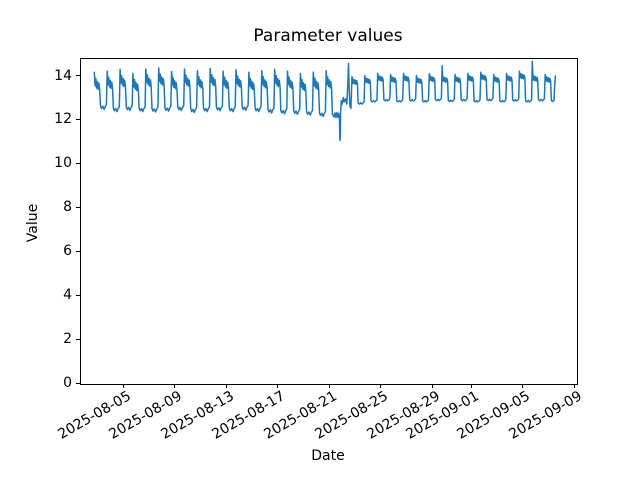  Describe the element at coordinates (67, 383) in the screenshot. I see `y-tick-label: 0` at that location.